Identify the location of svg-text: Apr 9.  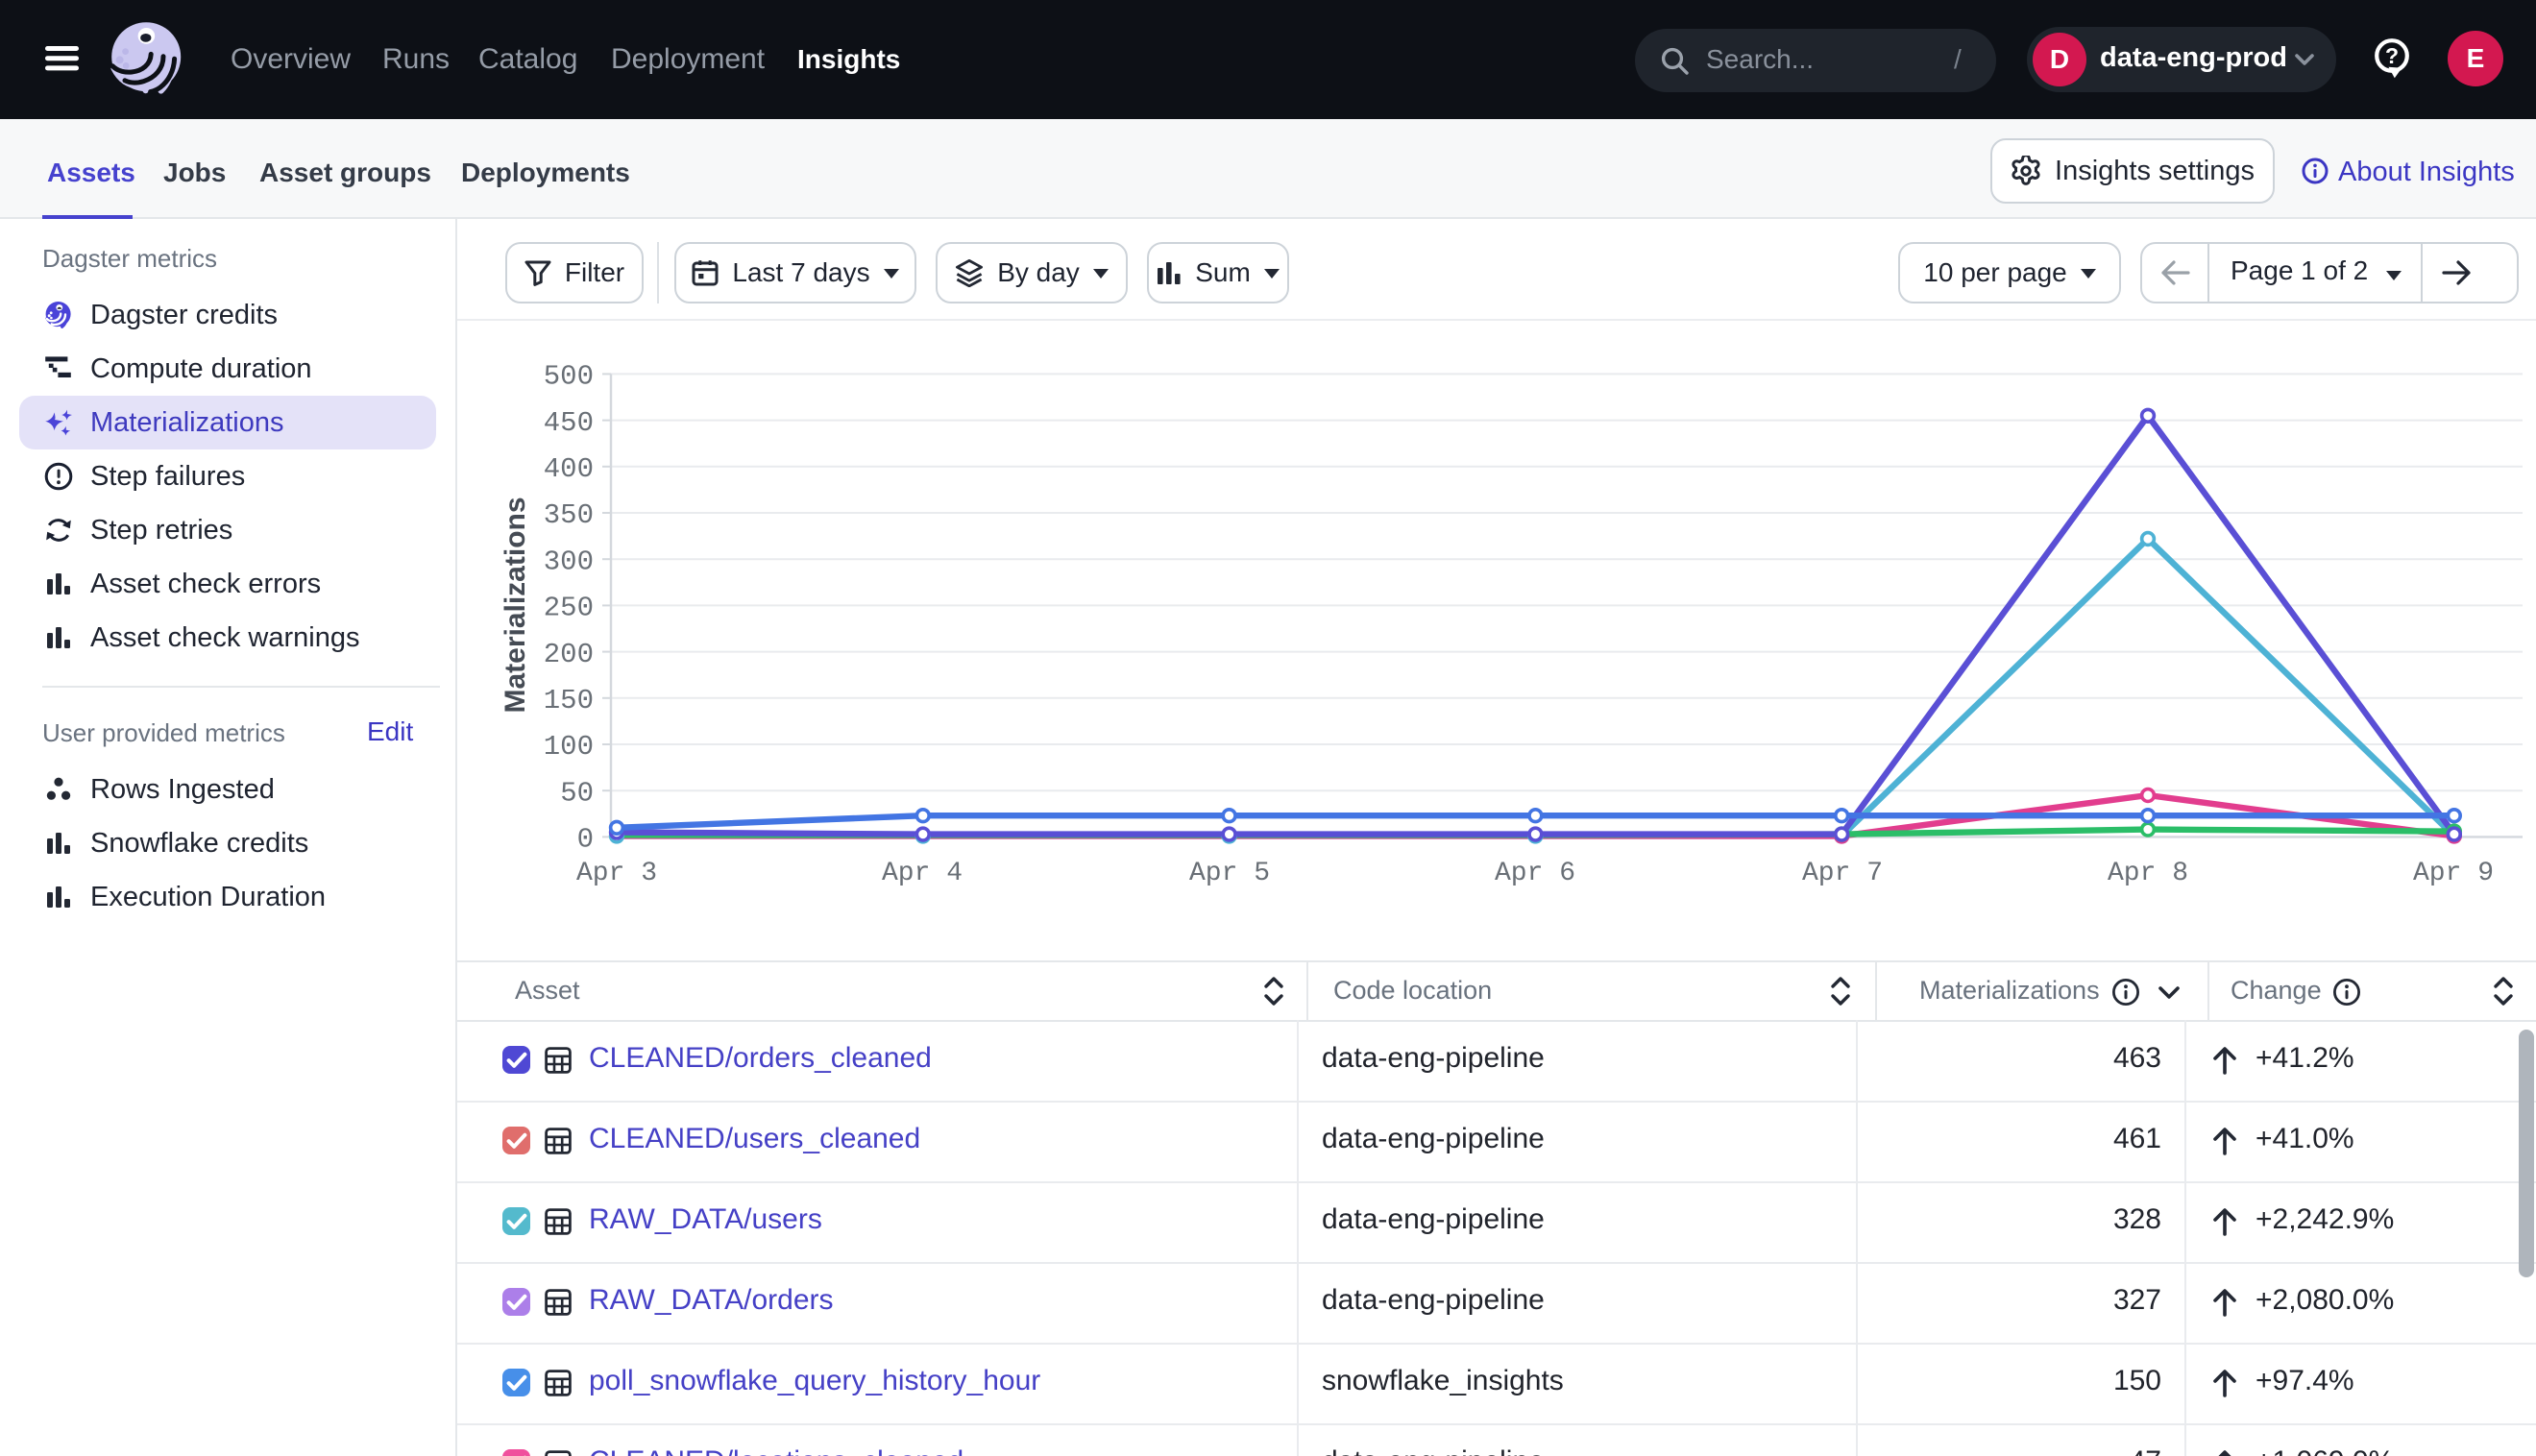
(2453, 873).